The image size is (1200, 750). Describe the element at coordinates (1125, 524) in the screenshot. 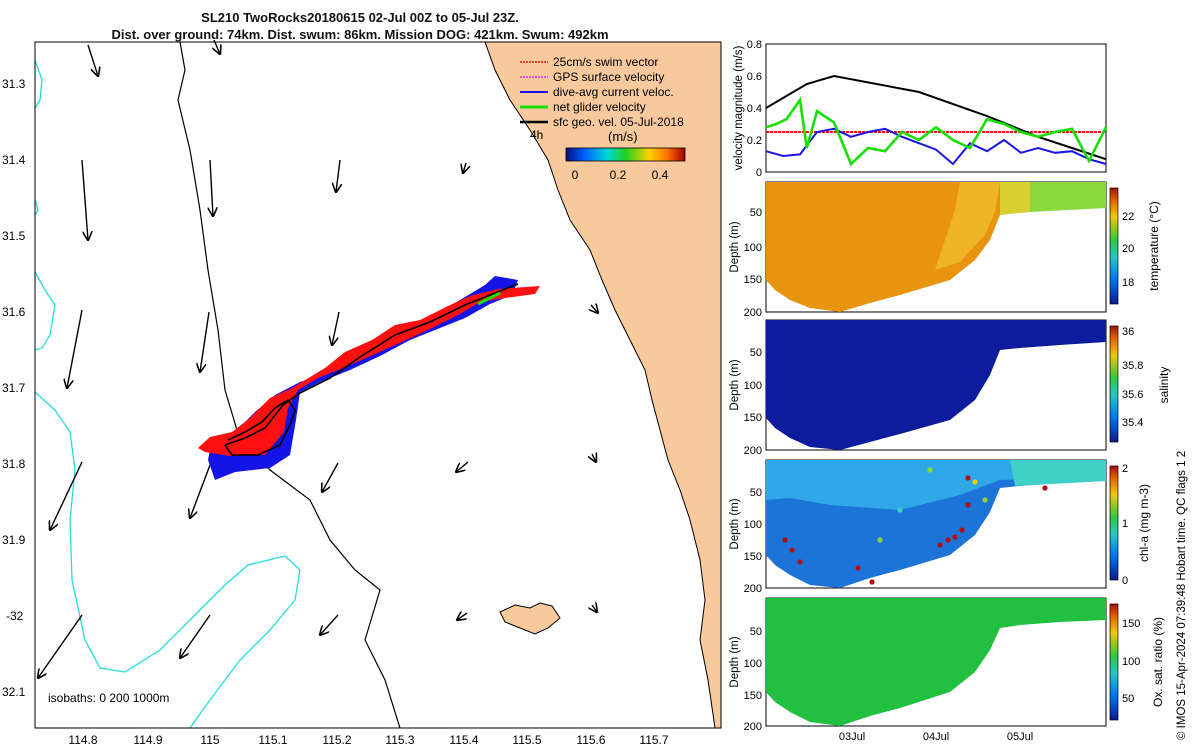

I see `chlorophyll-colorbar-tick: 1` at that location.